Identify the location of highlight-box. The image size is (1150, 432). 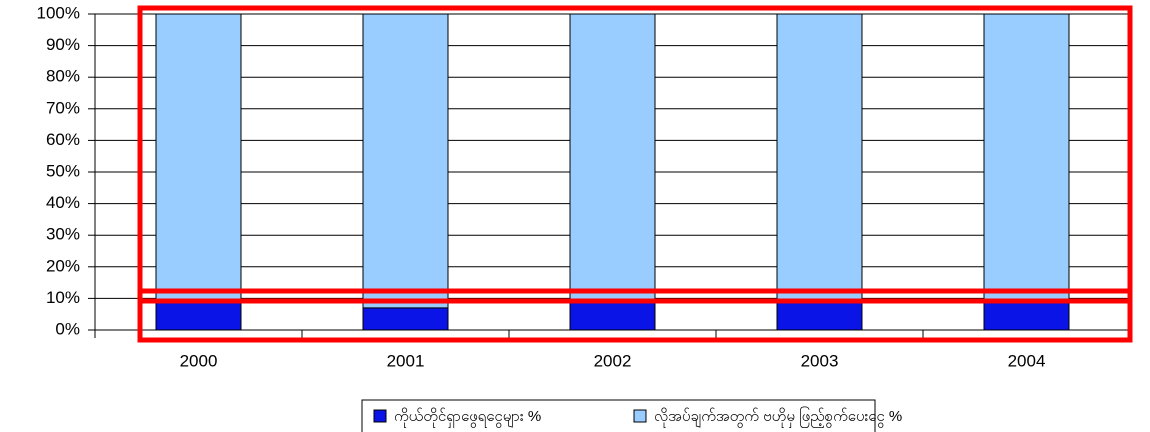
(635, 296).